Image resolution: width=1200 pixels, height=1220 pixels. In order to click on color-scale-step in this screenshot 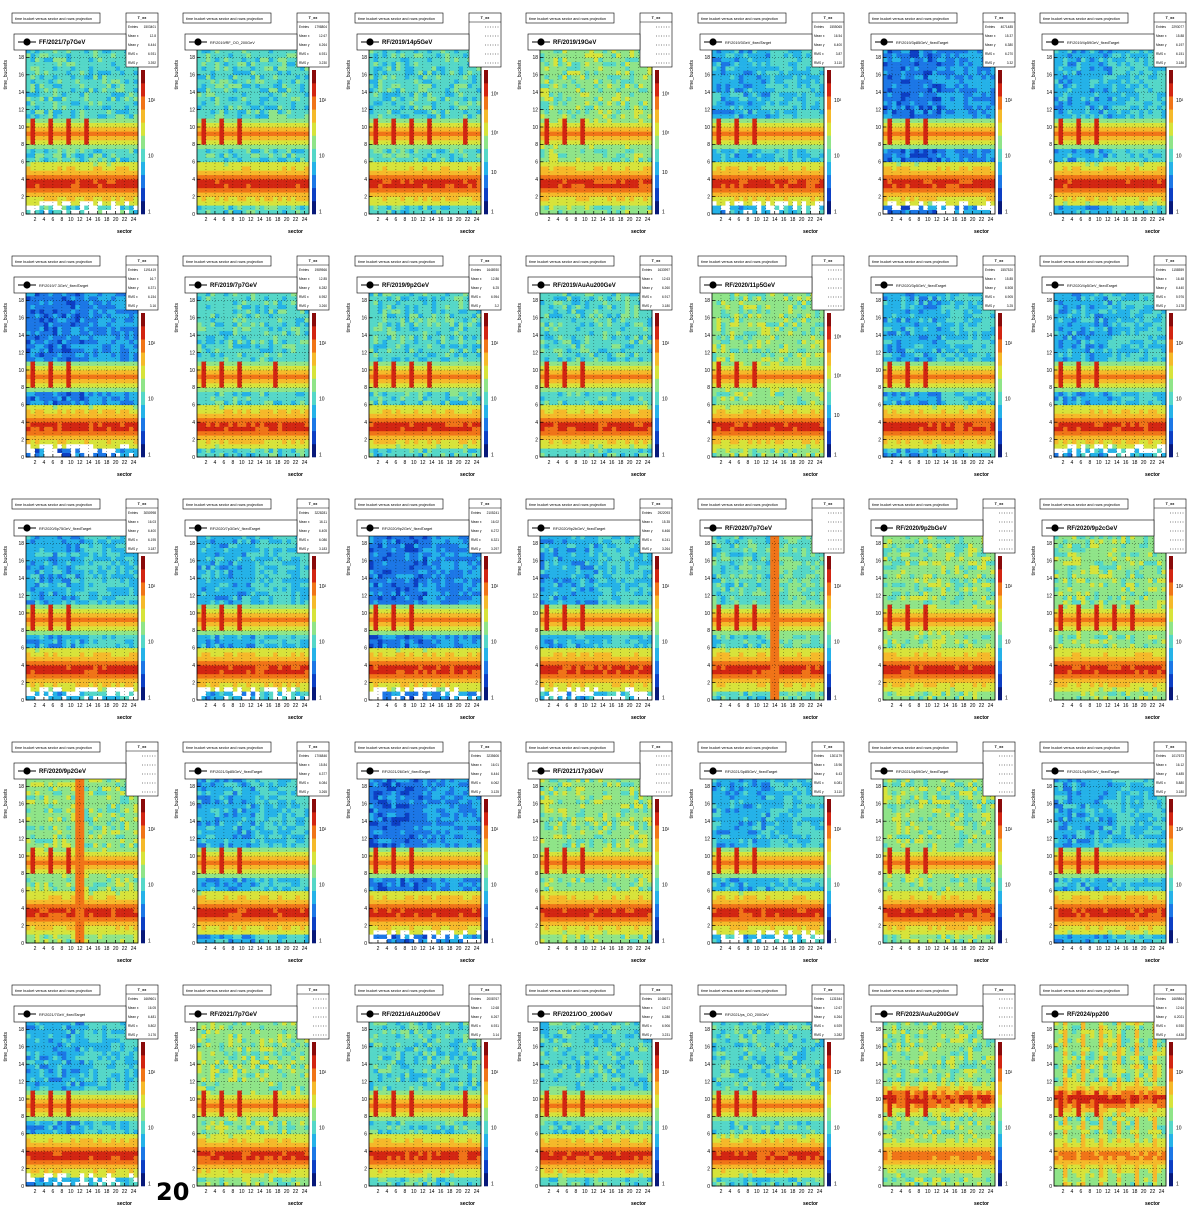, I will do `click(314, 207)`.